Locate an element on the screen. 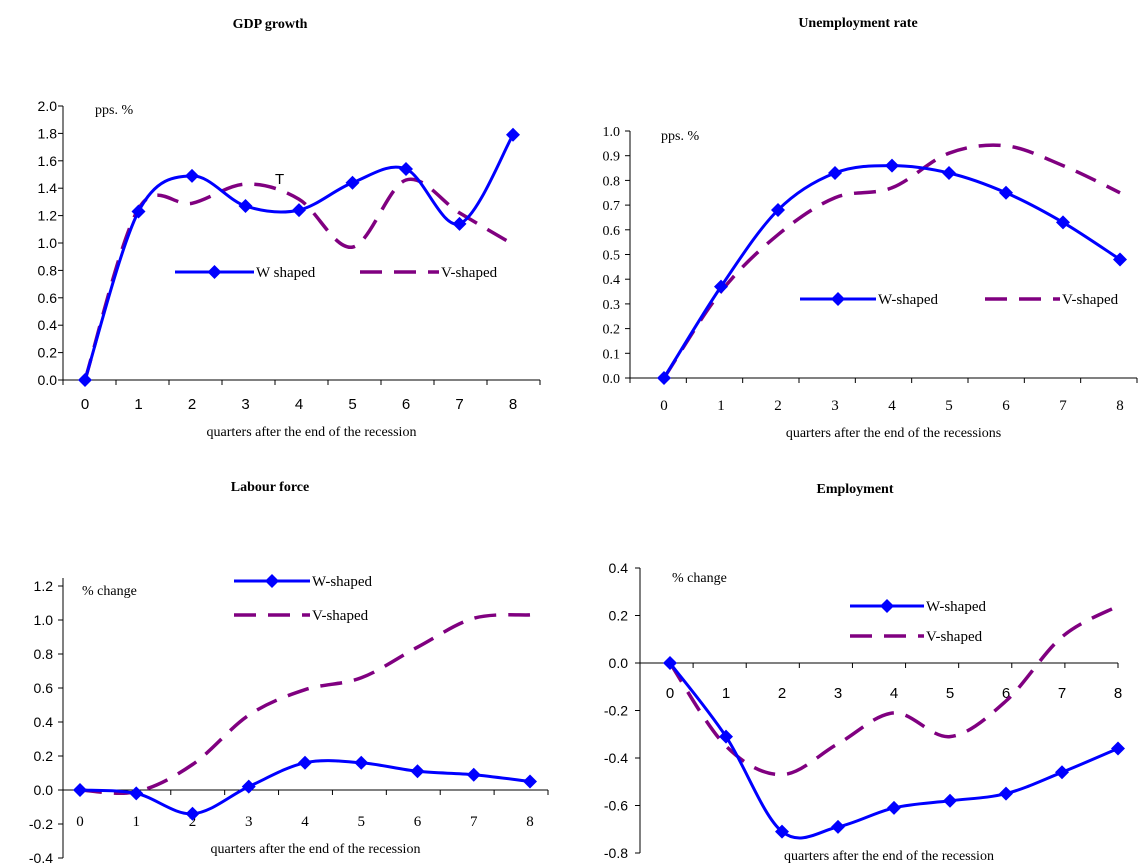  y-tick-label: 0.9 is located at coordinates (612, 157).